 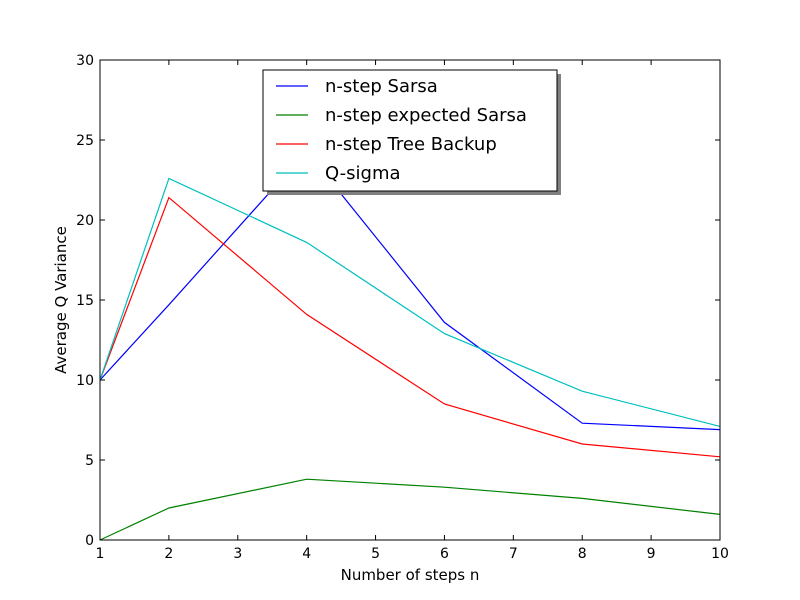 What do you see at coordinates (410, 575) in the screenshot?
I see `x-axis-label: Number of steps n` at bounding box center [410, 575].